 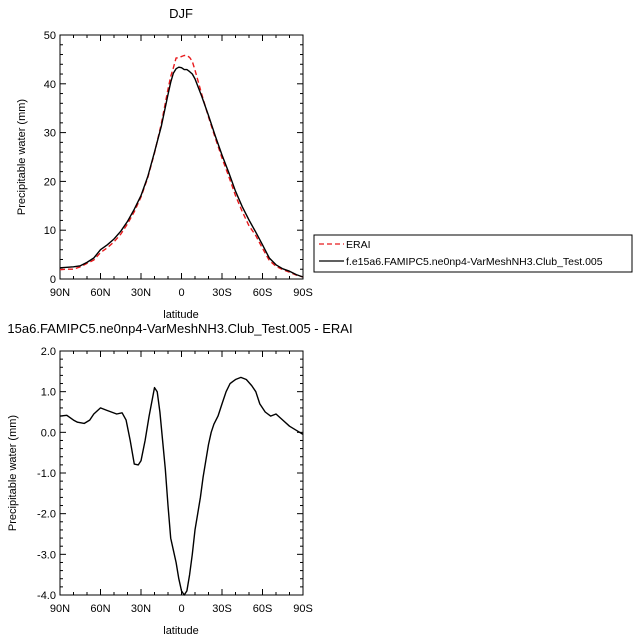 I want to click on top-x-tick-label: 60N, so click(x=100, y=293).